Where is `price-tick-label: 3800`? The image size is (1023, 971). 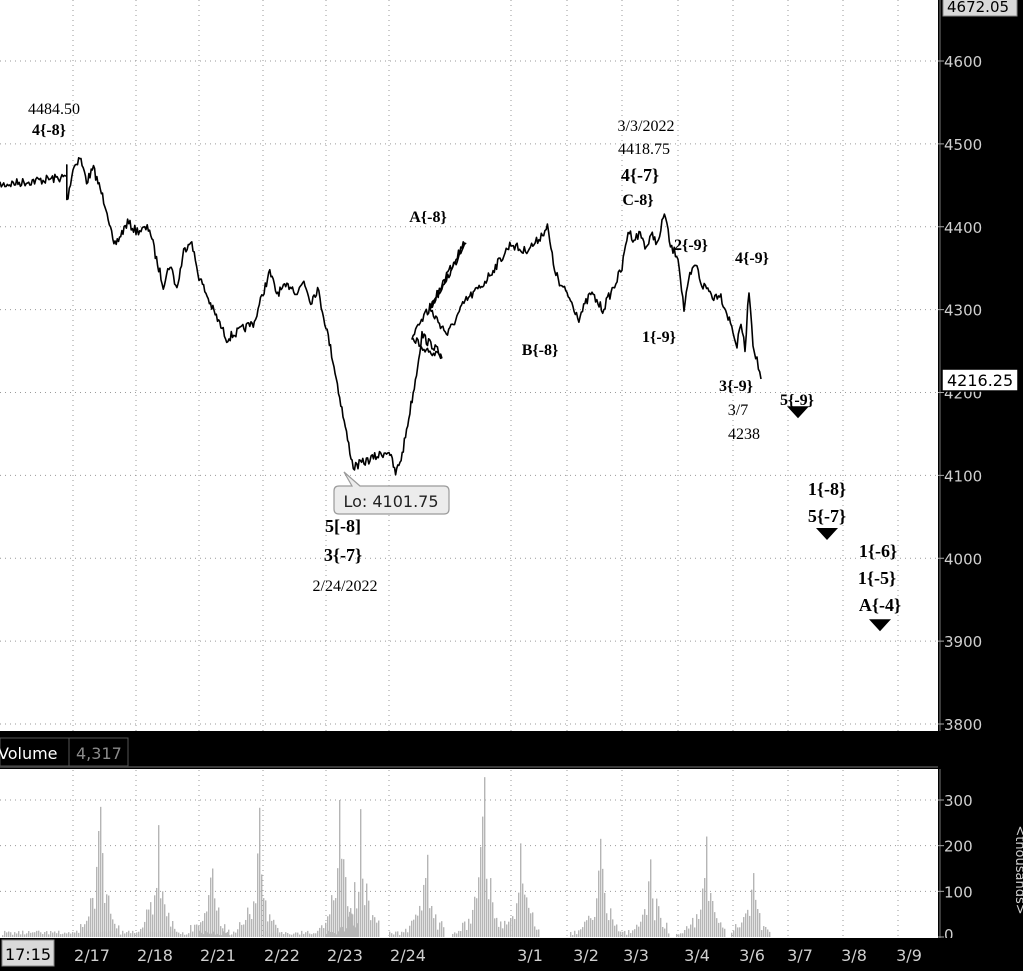 price-tick-label: 3800 is located at coordinates (963, 725).